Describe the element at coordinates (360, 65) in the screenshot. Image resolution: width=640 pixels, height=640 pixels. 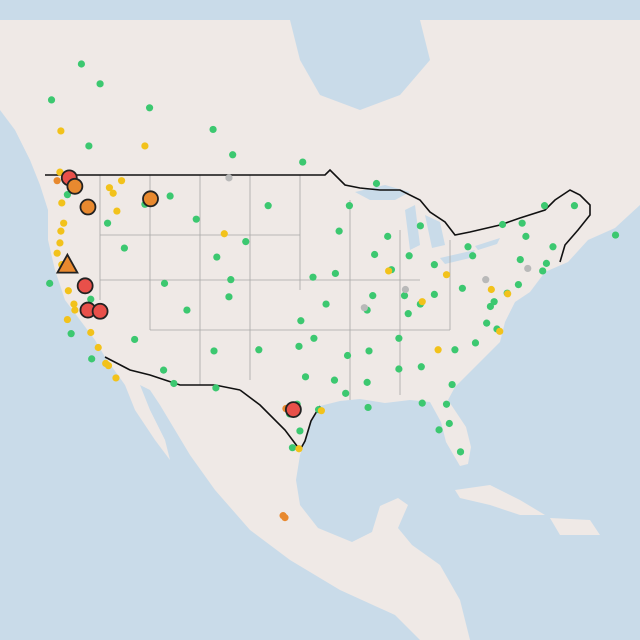
I see `hudson-bay` at that location.